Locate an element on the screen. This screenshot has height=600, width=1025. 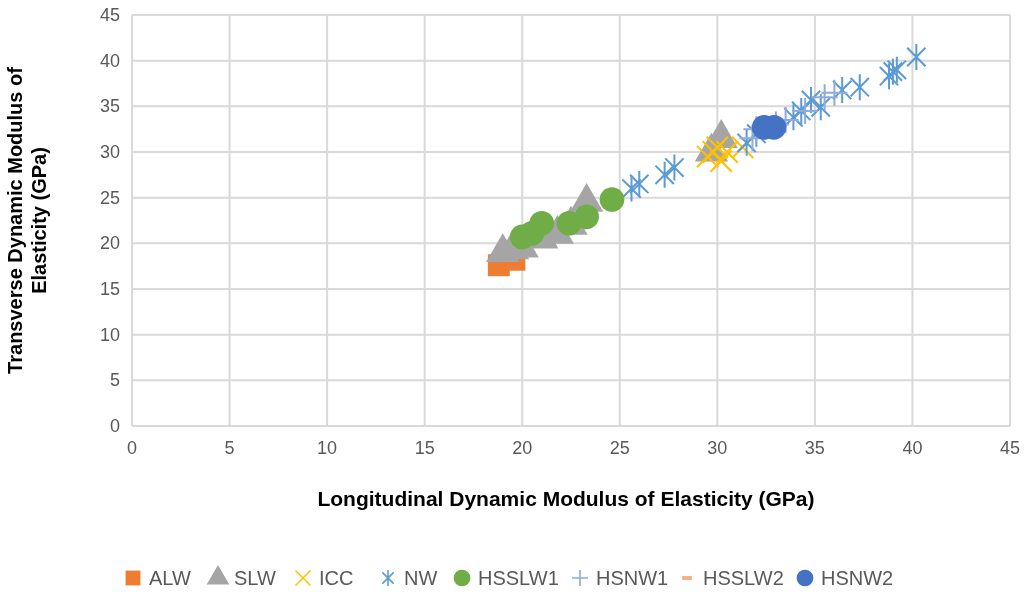
y-tick-label: 40 is located at coordinates (109, 60).